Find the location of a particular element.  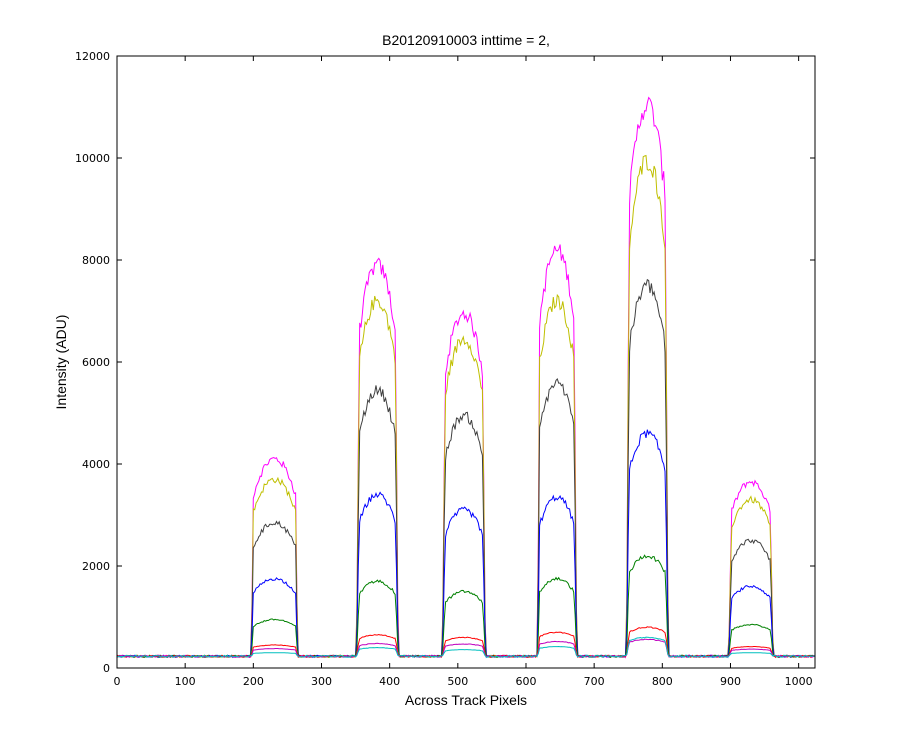

y-tick-label: 2000 is located at coordinates (96, 566).